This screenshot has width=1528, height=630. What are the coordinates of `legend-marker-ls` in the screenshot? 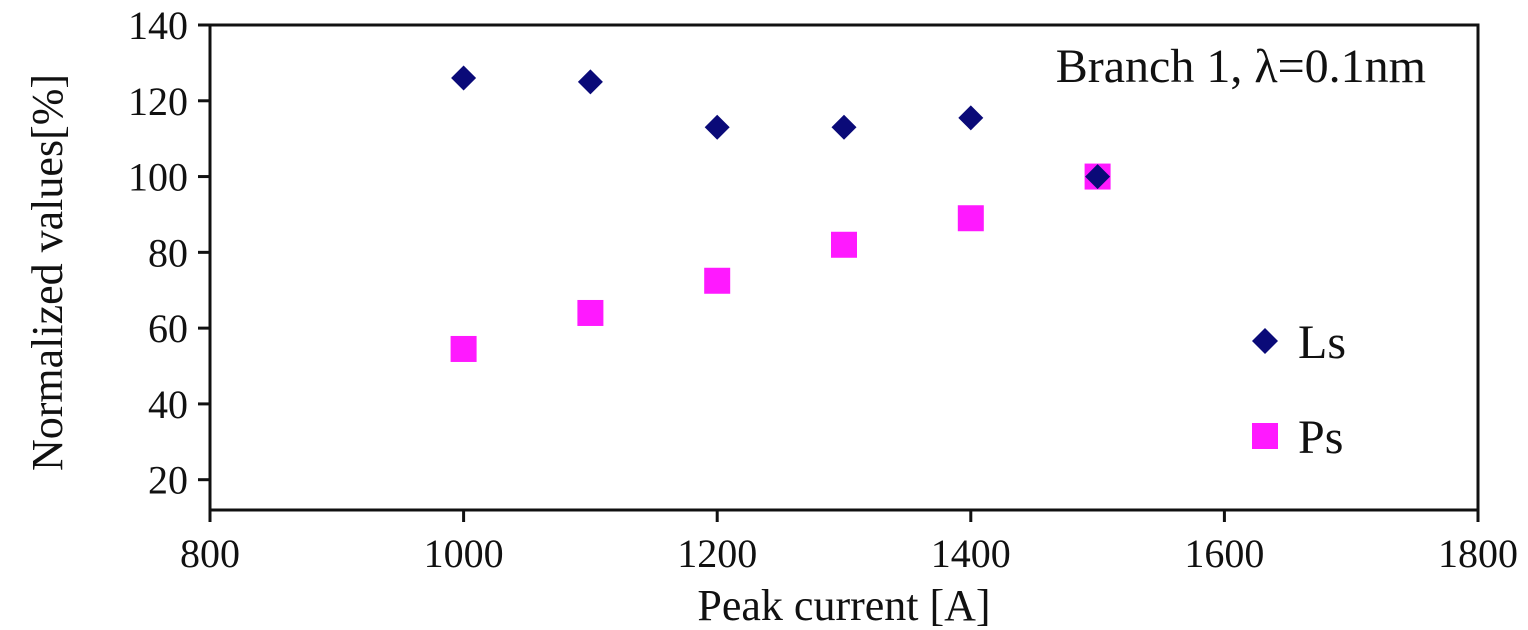 It's located at (1265, 341).